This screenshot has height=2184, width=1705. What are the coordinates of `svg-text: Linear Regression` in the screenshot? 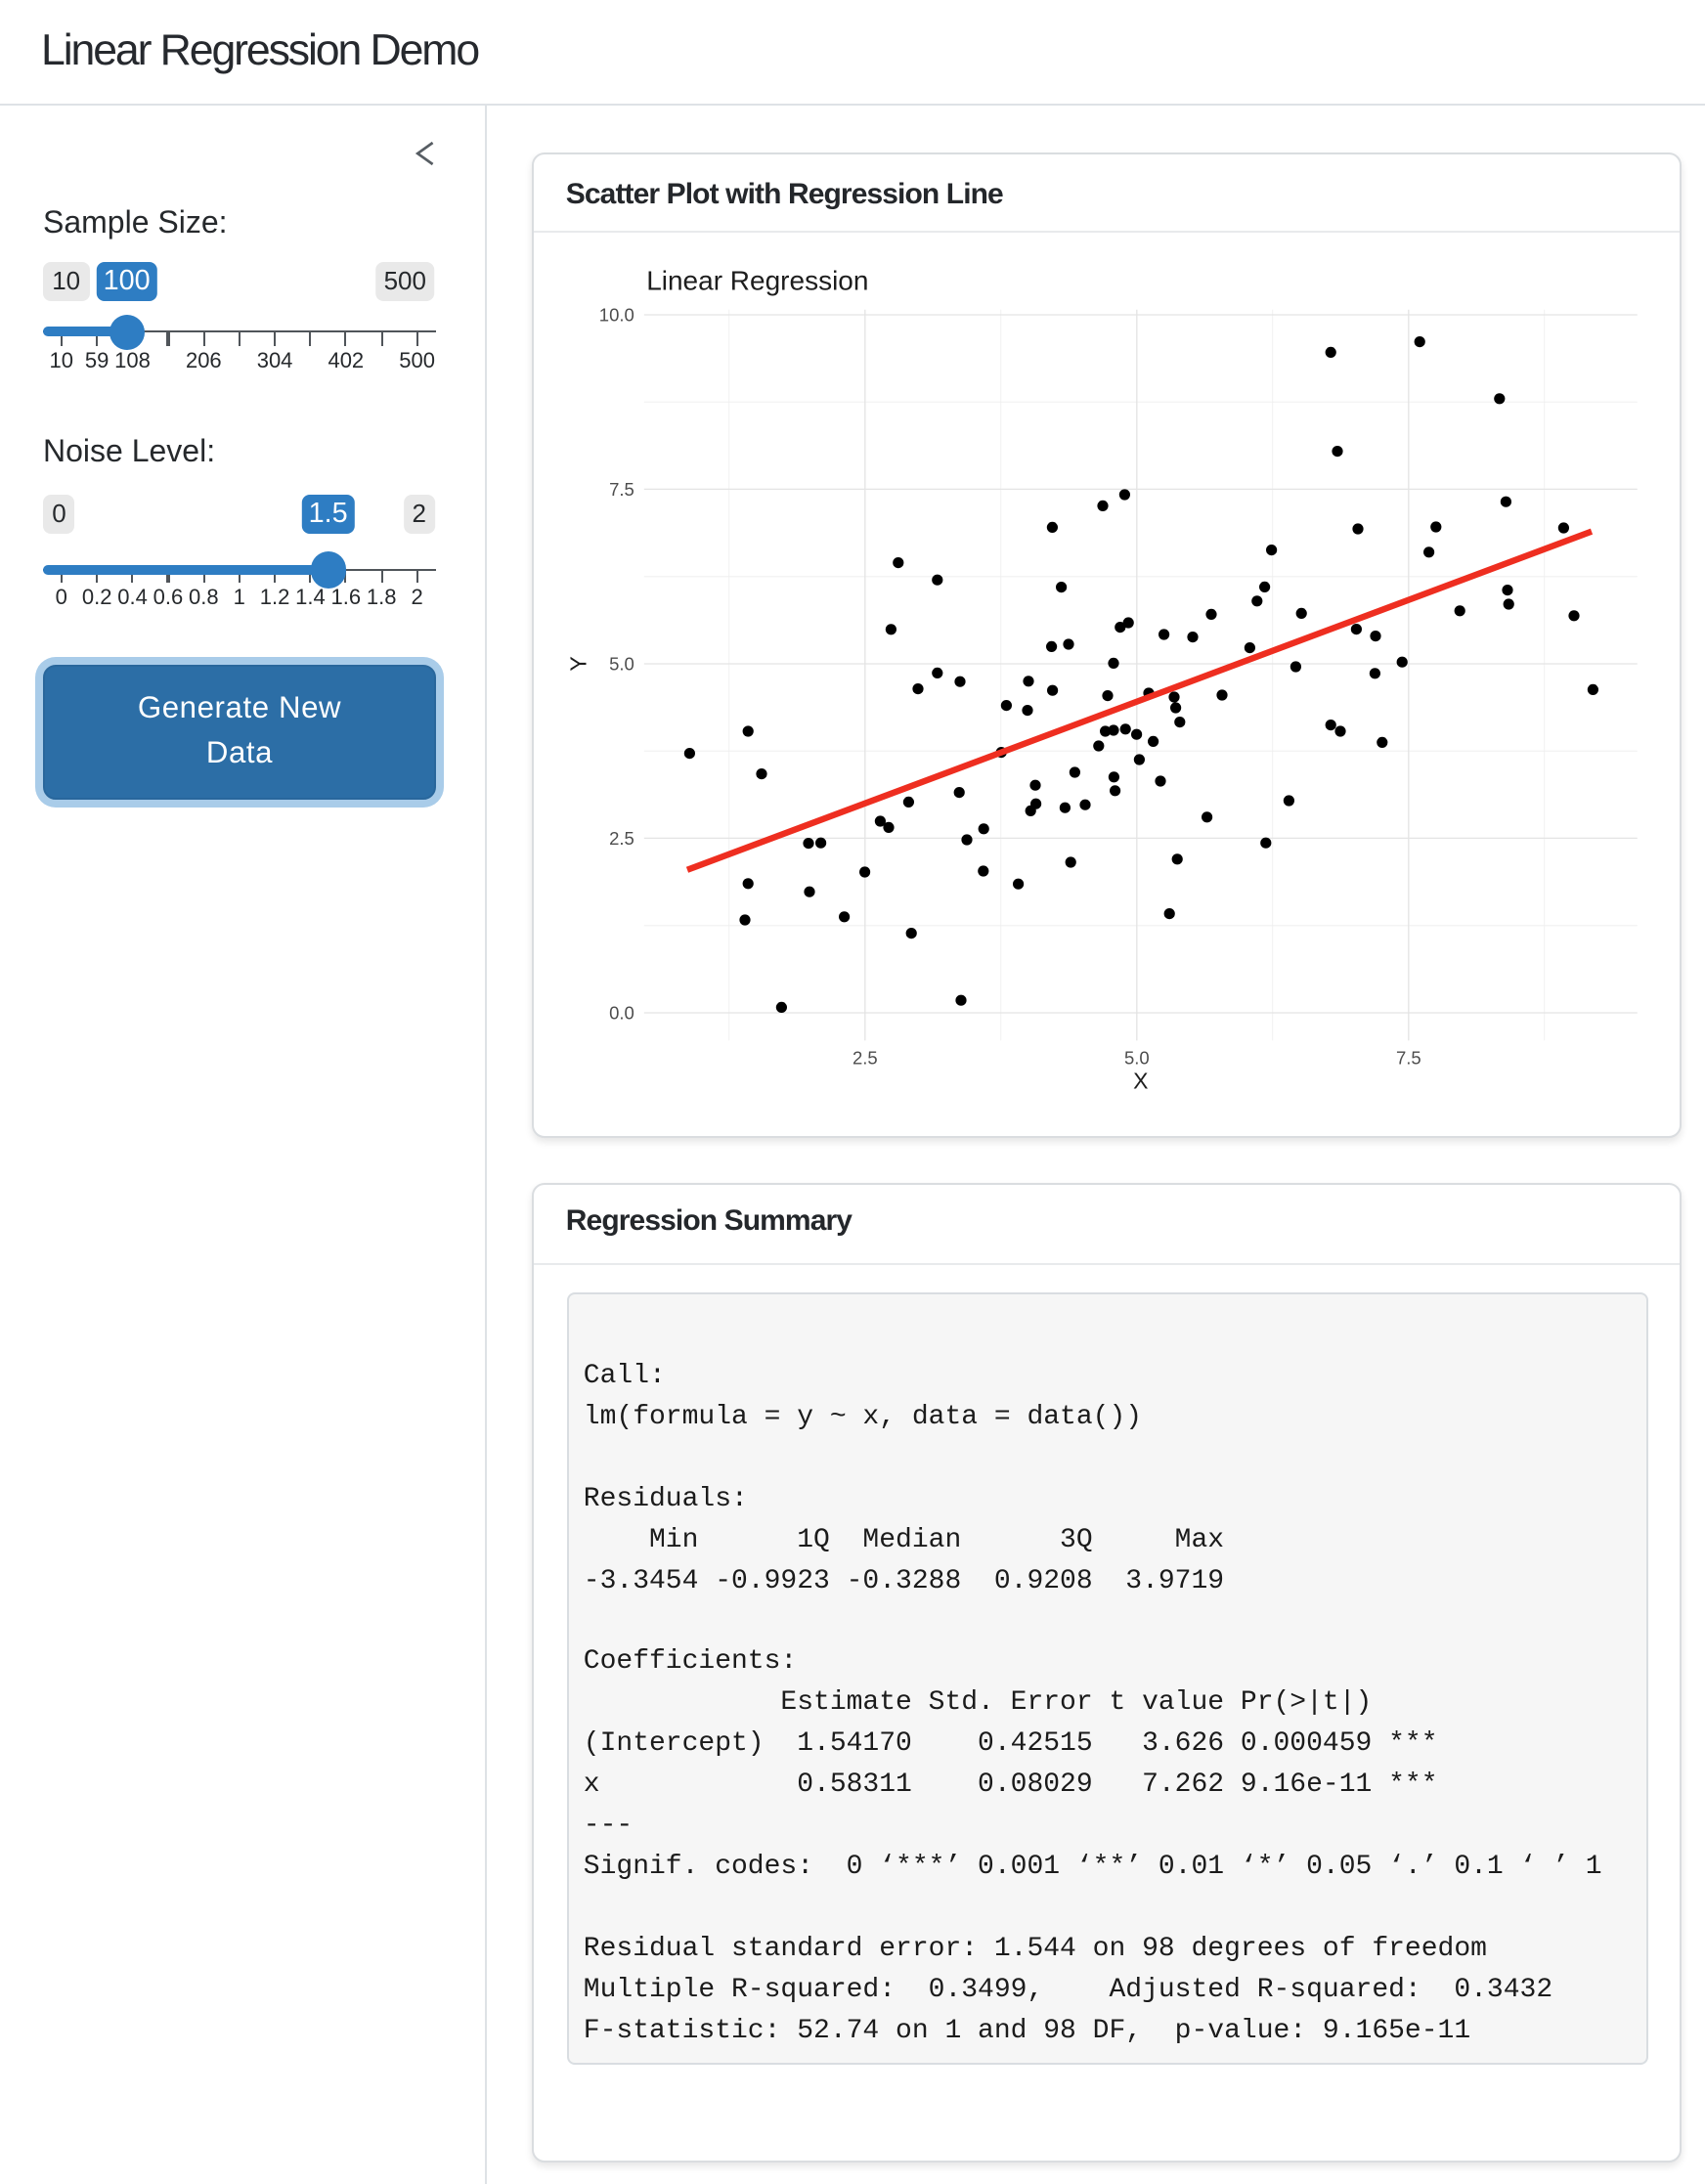 It's located at (757, 281).